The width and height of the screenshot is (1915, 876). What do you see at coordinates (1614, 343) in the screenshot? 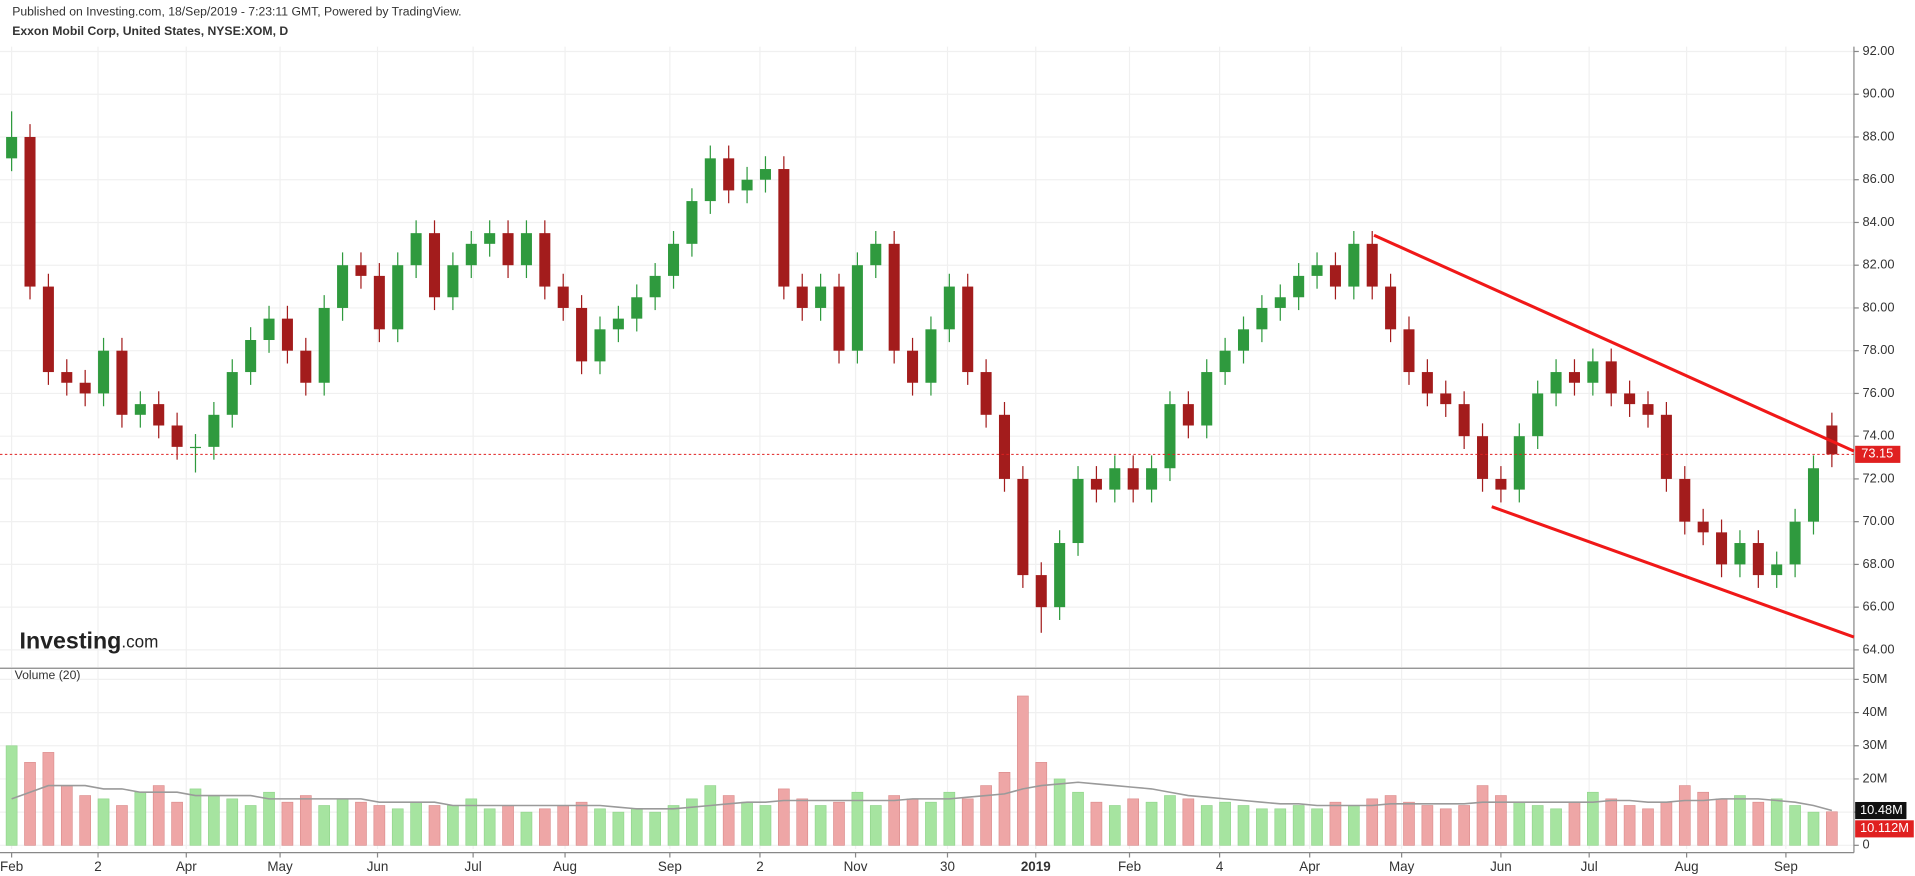
I see `trendline` at bounding box center [1614, 343].